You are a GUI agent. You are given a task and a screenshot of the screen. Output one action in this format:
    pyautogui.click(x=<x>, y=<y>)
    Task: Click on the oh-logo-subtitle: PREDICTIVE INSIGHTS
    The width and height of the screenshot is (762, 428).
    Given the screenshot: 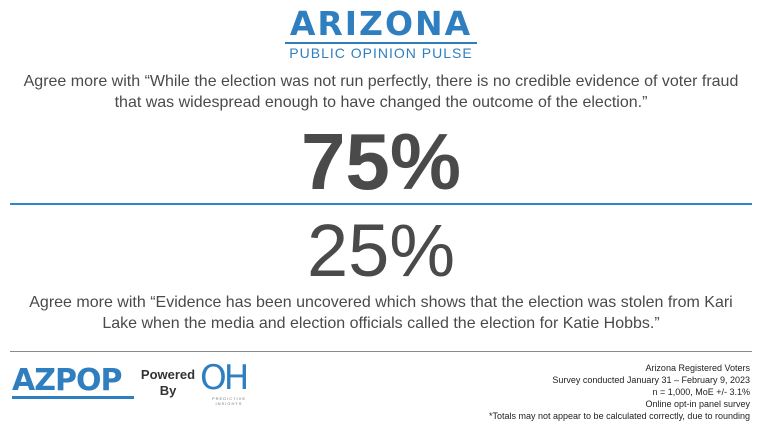 What is the action you would take?
    pyautogui.click(x=228, y=401)
    